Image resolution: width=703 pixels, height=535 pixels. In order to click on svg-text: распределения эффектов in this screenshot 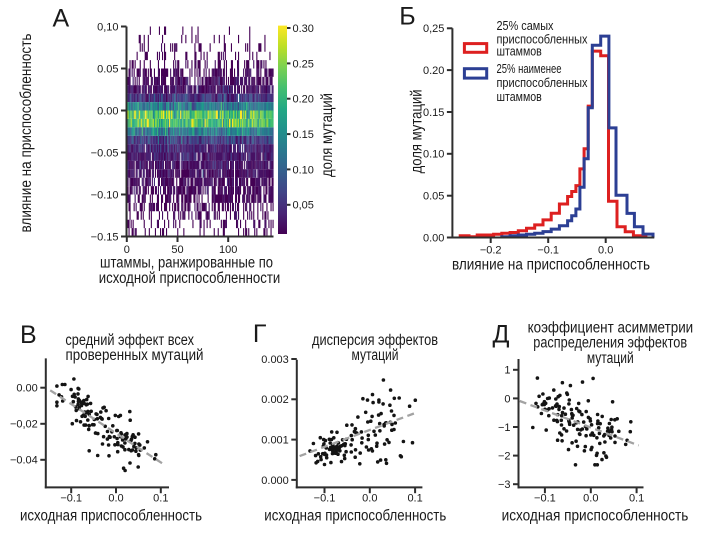, I will do `click(610, 343)`.